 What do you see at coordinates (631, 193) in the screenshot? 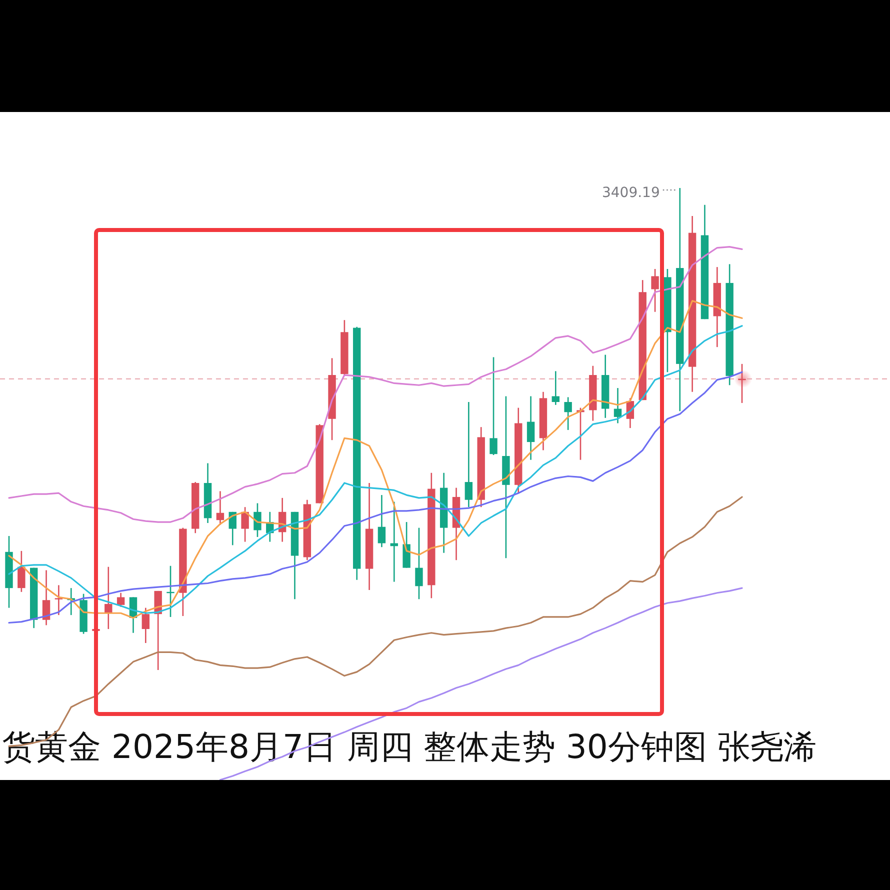
I see `annotation: 3409.19` at bounding box center [631, 193].